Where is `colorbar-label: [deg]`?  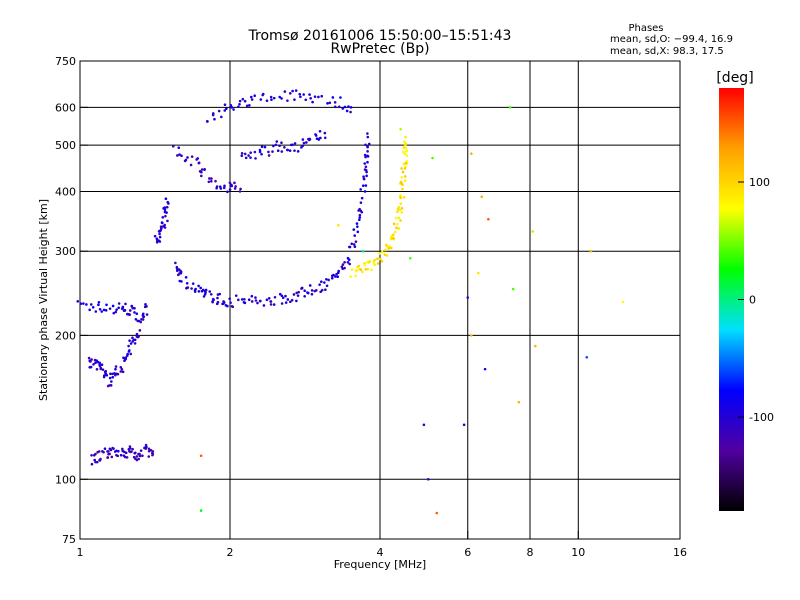
colorbar-label: [deg] is located at coordinates (734, 78).